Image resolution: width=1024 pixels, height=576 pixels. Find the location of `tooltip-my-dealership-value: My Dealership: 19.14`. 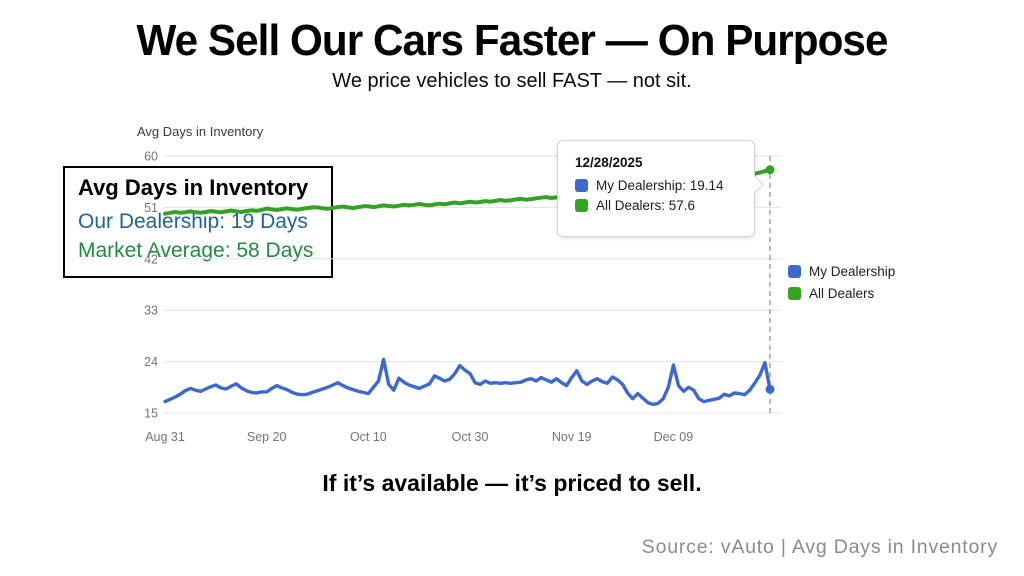

tooltip-my-dealership-value: My Dealership: 19.14 is located at coordinates (660, 185).